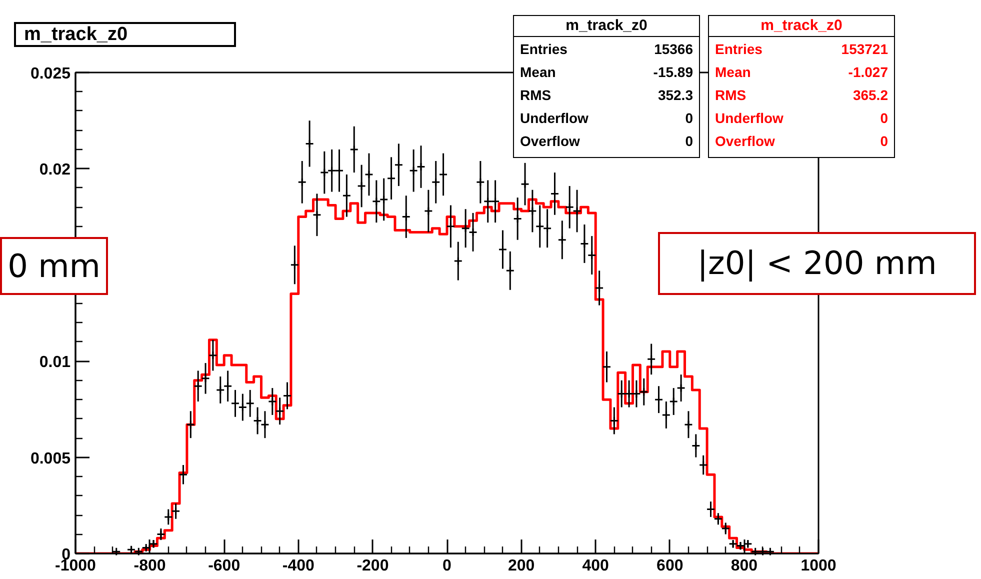  Describe the element at coordinates (675, 95) in the screenshot. I see `annotation: 352.3` at that location.